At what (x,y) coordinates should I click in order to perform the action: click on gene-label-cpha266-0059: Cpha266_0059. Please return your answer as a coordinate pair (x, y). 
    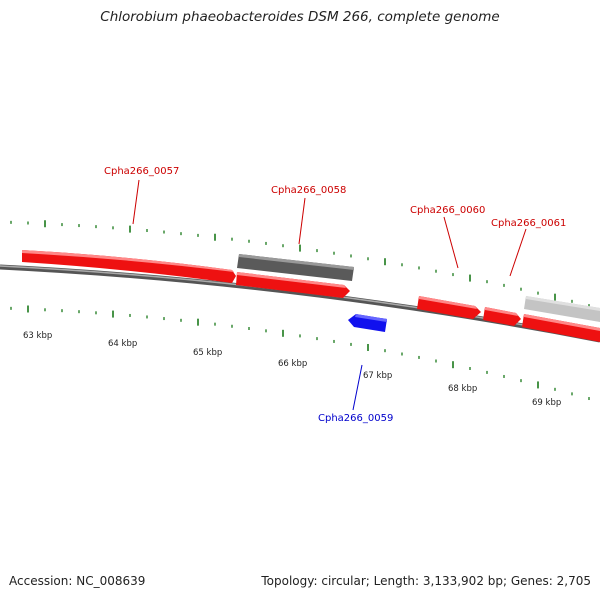
    Looking at the image, I should click on (355, 418).